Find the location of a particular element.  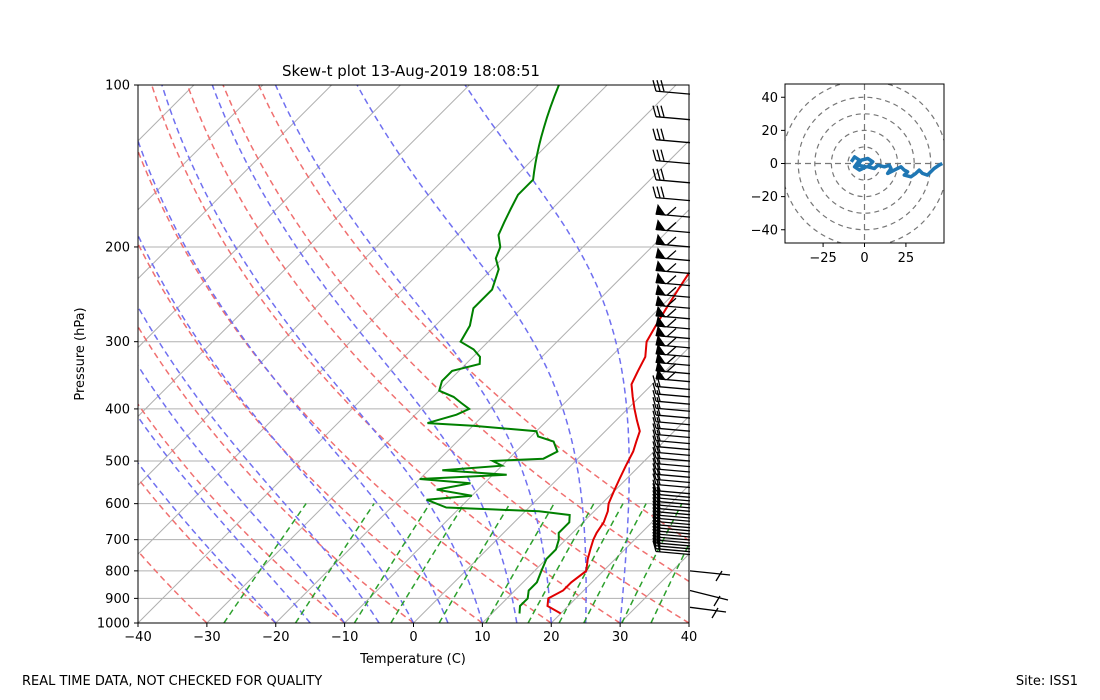

y-tick-label: 500 is located at coordinates (117, 462).